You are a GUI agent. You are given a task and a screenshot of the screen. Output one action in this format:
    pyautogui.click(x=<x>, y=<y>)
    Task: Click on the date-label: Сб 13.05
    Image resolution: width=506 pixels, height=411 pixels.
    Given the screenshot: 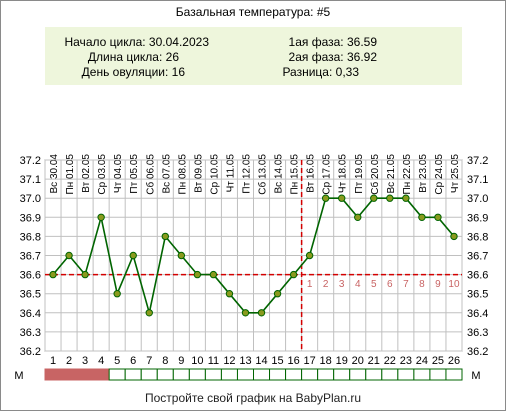 What is the action you would take?
    pyautogui.click(x=263, y=174)
    